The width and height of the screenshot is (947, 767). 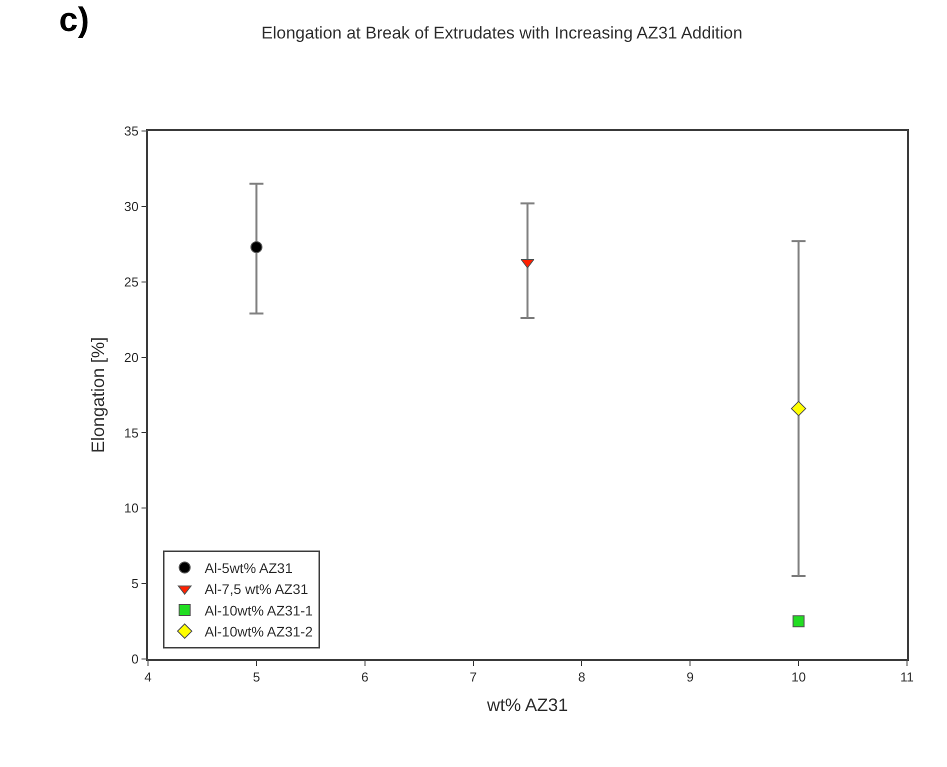 What do you see at coordinates (131, 508) in the screenshot?
I see `y-tick-label: 10` at bounding box center [131, 508].